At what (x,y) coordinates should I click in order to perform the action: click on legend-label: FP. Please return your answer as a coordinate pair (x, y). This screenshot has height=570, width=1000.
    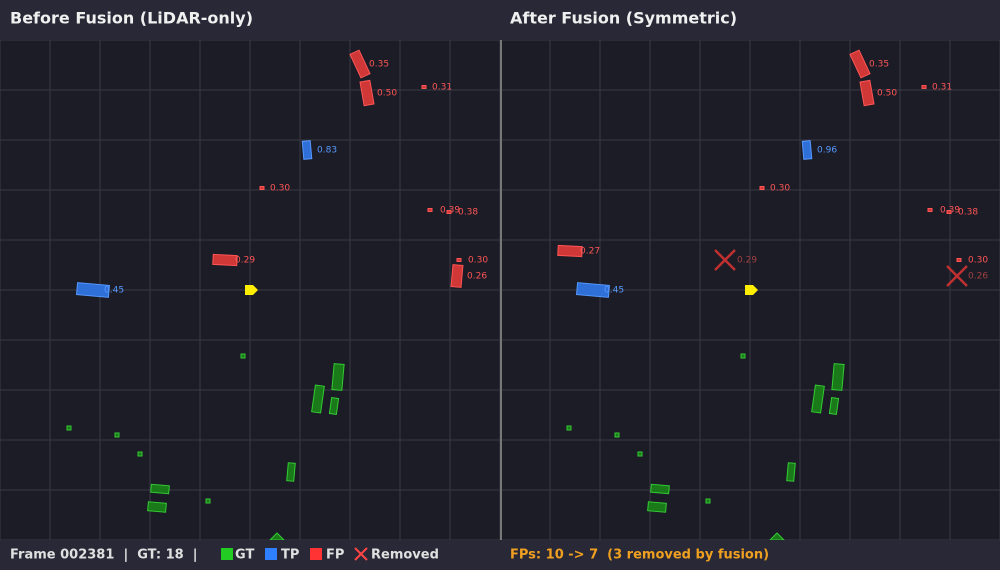
    Looking at the image, I should click on (335, 555).